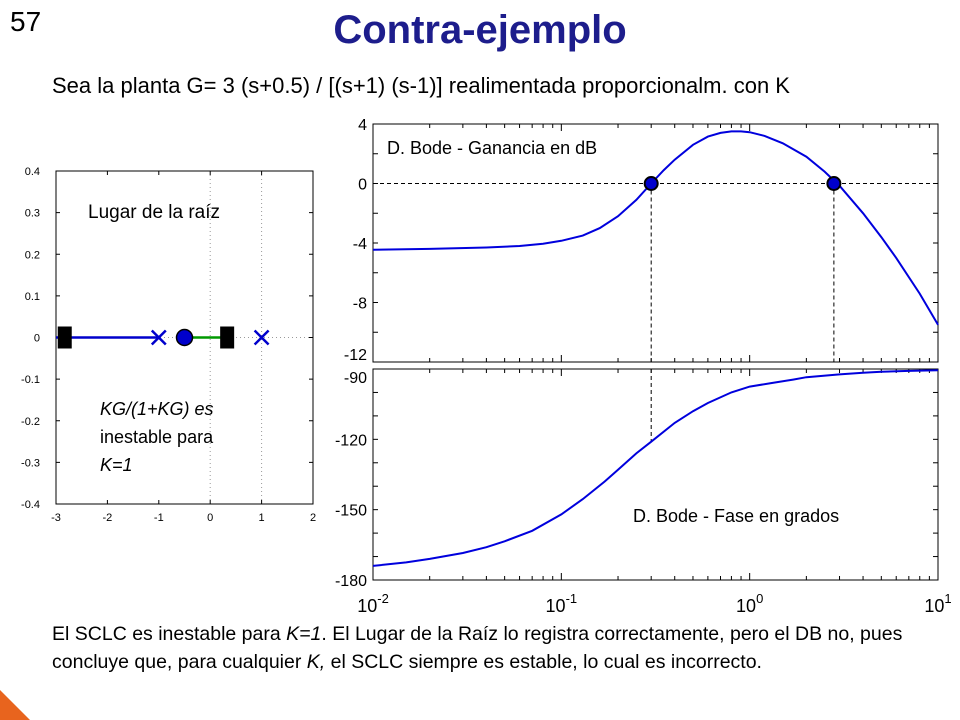  What do you see at coordinates (30, 505) in the screenshot?
I see `root-locus-ytick-label: -0.4` at bounding box center [30, 505].